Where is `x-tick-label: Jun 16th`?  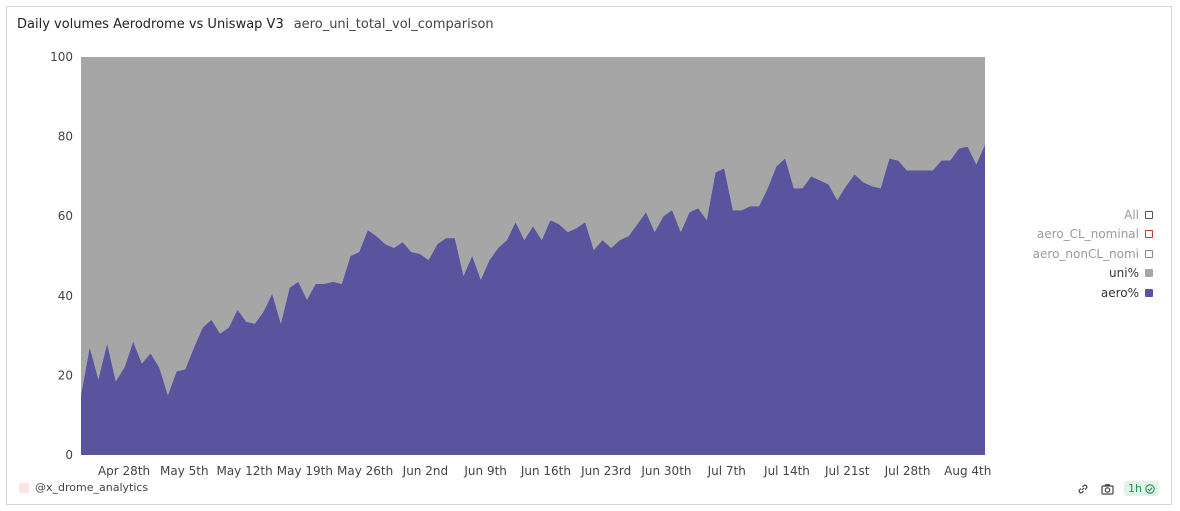
x-tick-label: Jun 16th is located at coordinates (545, 471).